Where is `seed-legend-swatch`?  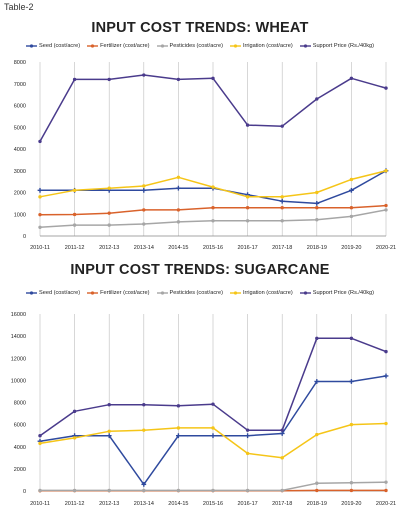 seed-legend-swatch is located at coordinates (32, 293).